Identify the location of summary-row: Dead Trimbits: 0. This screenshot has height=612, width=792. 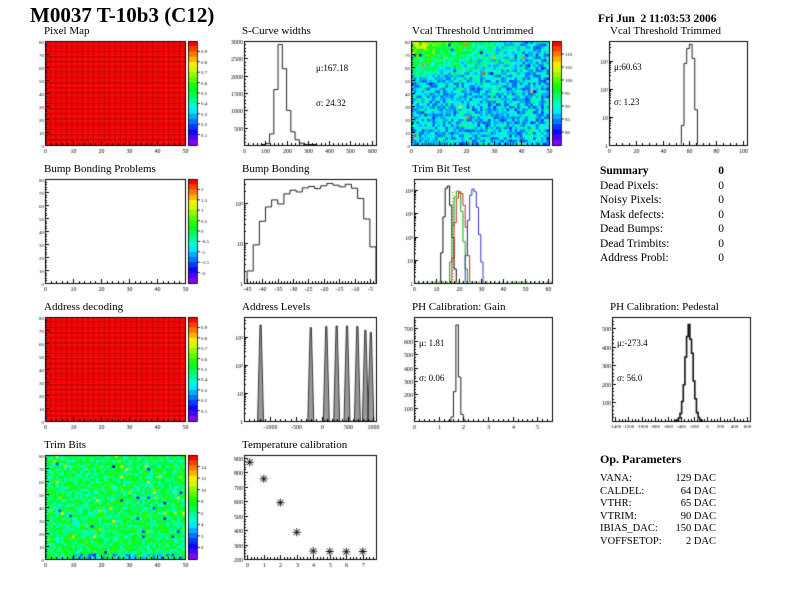
(662, 244).